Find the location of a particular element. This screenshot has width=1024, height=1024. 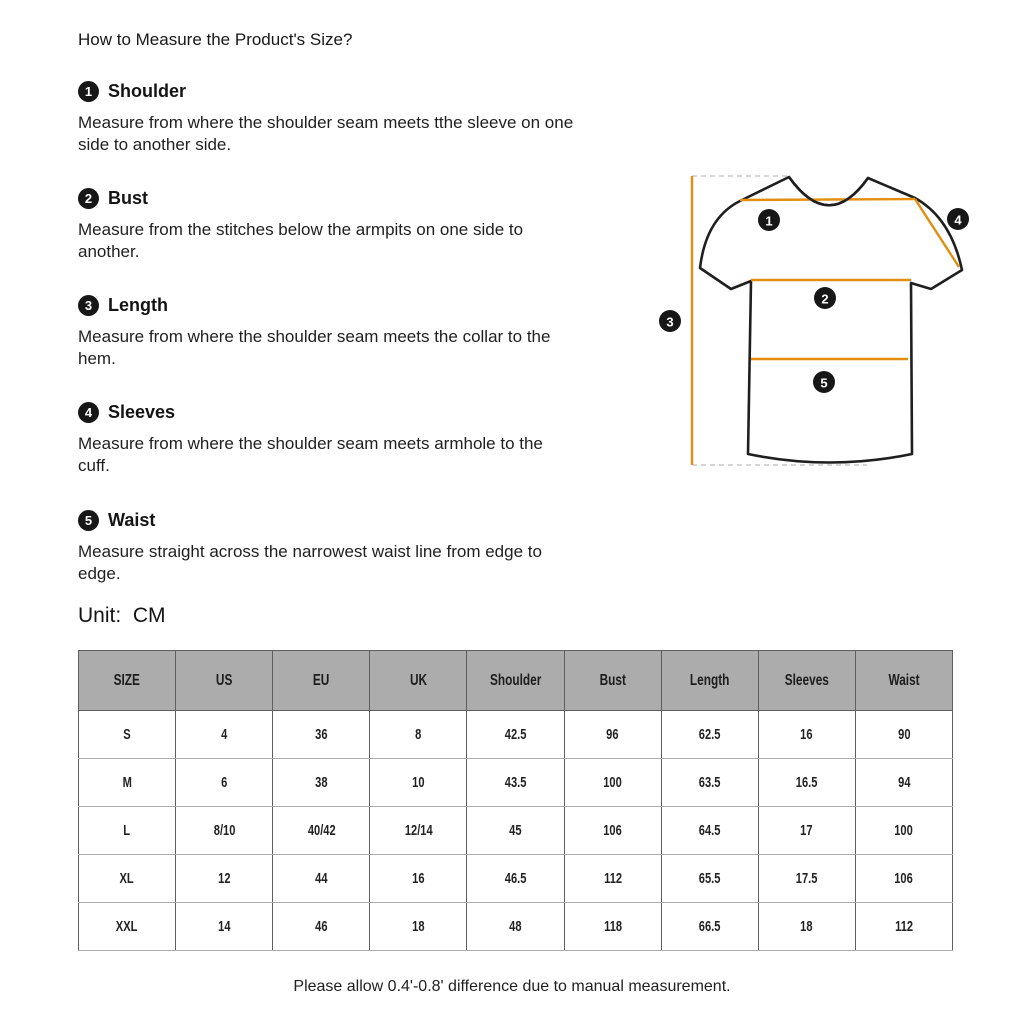

table-cell: 42.5 is located at coordinates (515, 734).